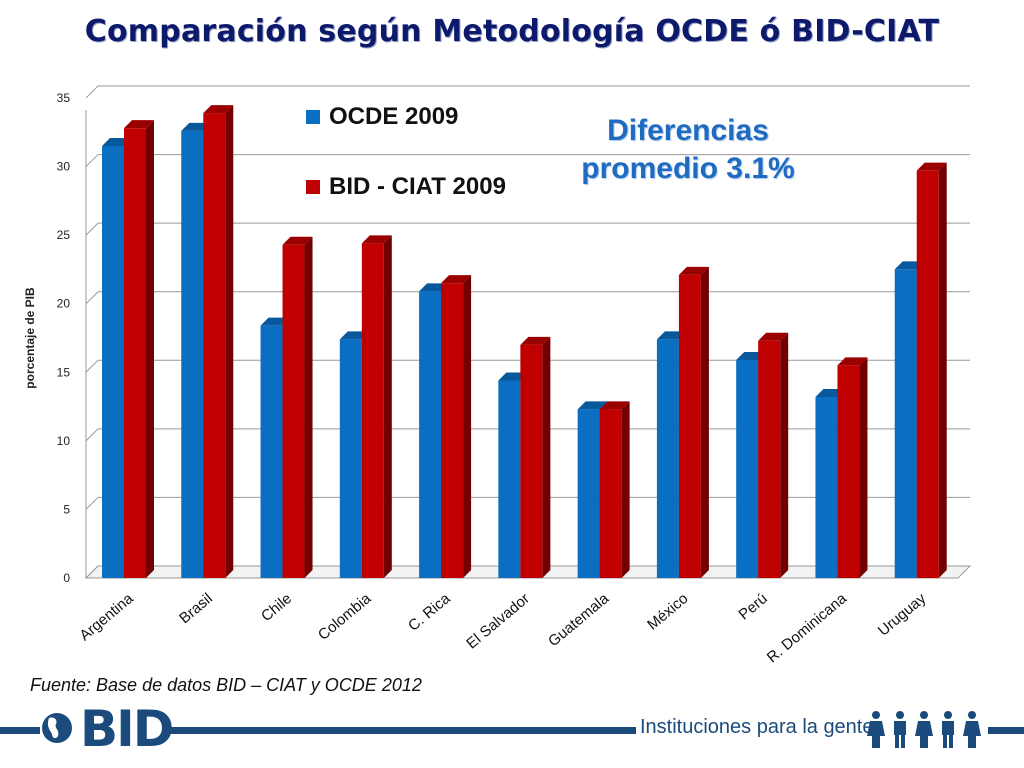  I want to click on bar-bid-ciat-guatemala, so click(614, 489).